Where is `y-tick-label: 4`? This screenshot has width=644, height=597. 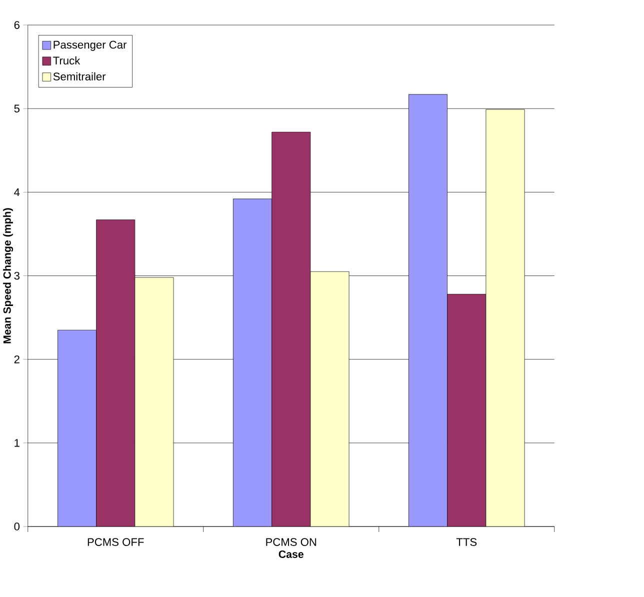 y-tick-label: 4 is located at coordinates (17, 192).